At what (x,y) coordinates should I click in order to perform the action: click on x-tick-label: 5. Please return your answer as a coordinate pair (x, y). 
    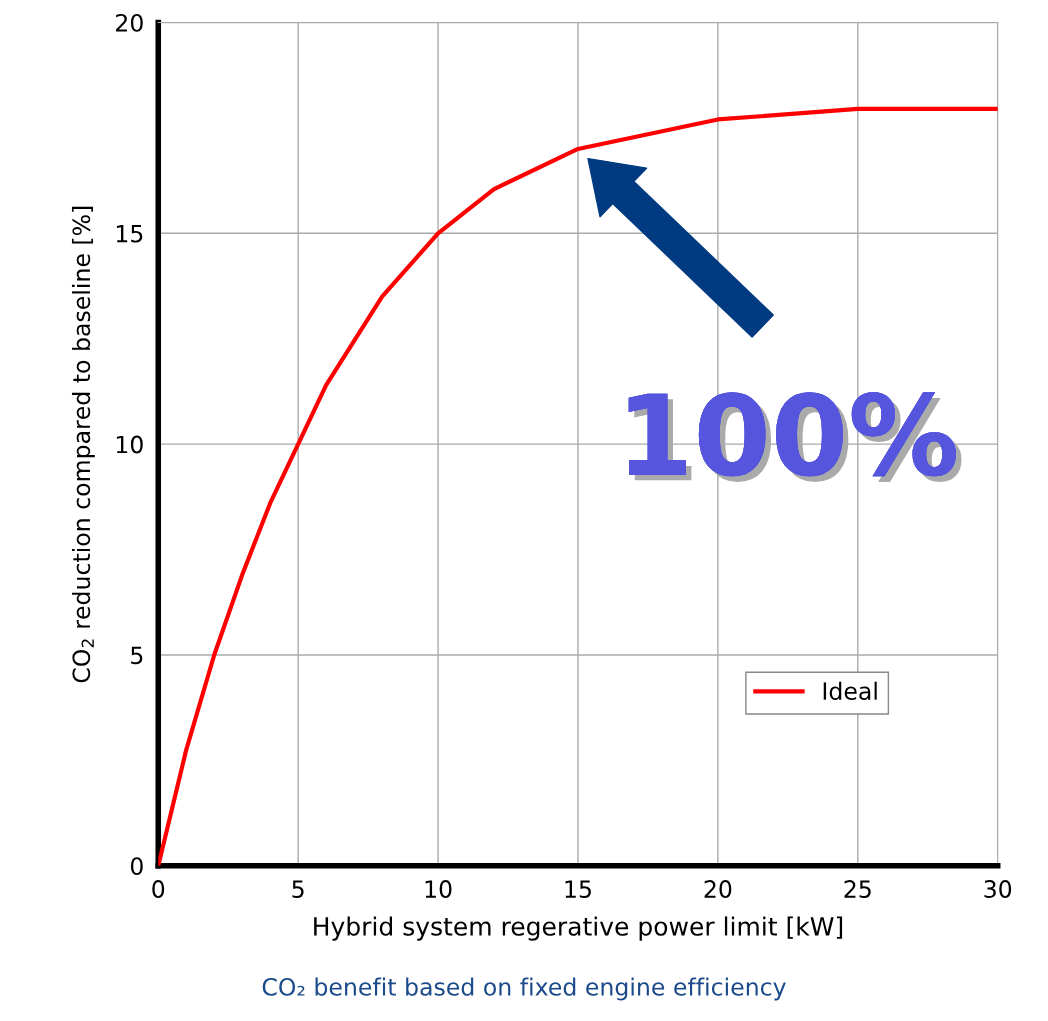
    Looking at the image, I should click on (298, 889).